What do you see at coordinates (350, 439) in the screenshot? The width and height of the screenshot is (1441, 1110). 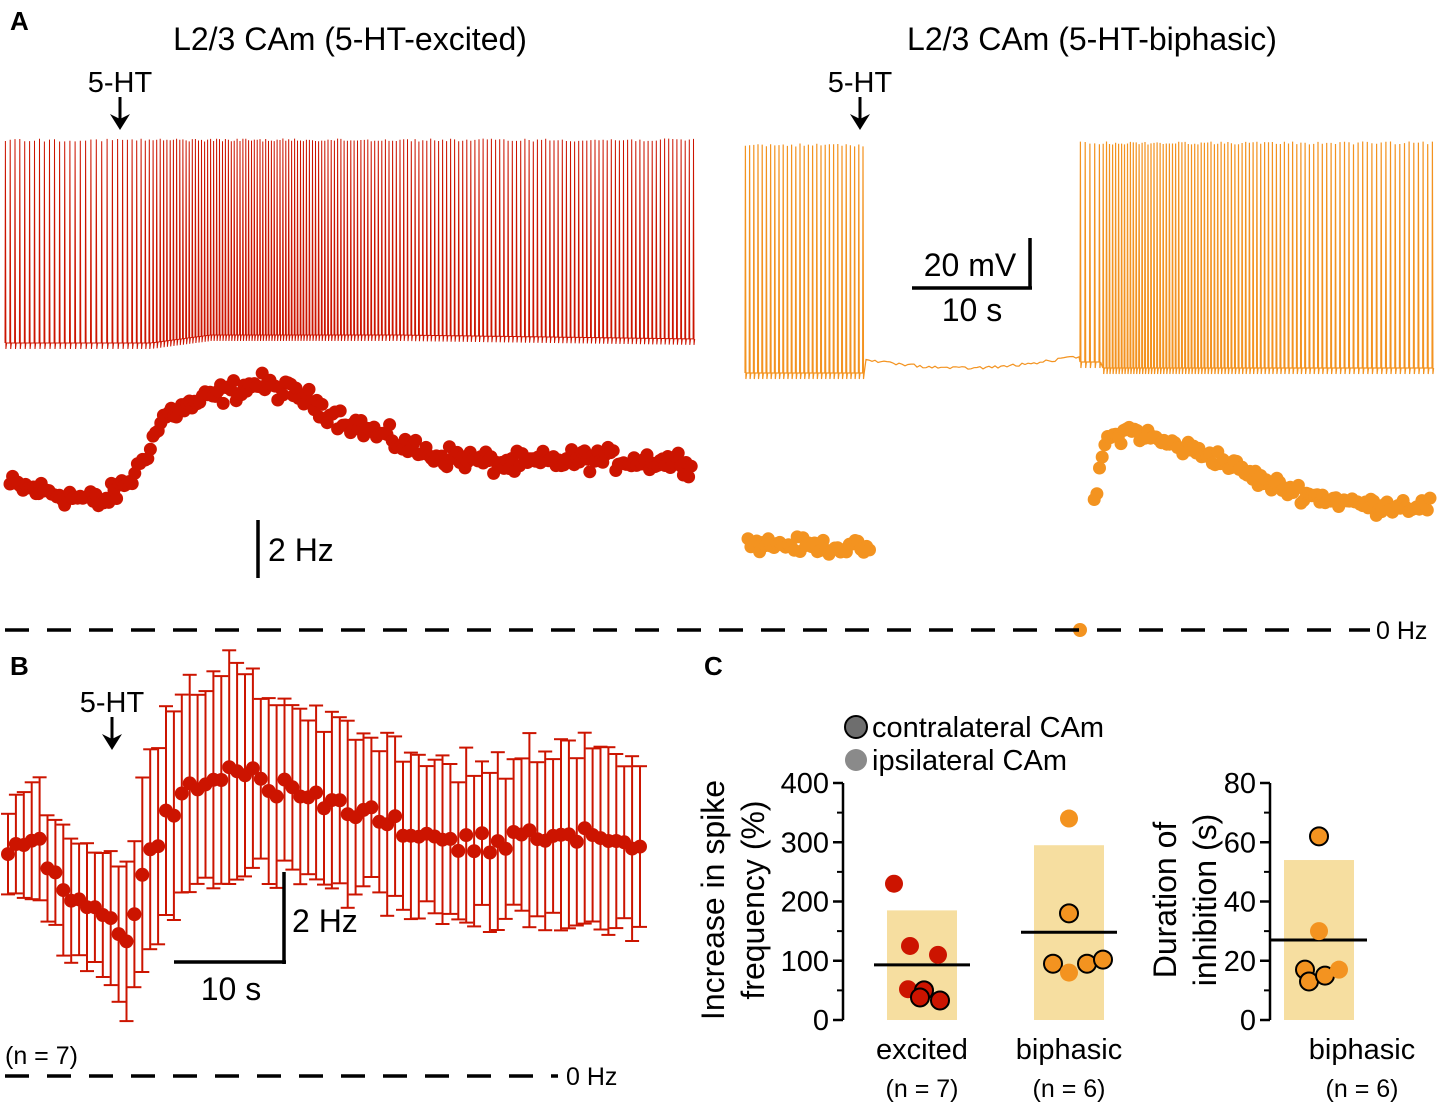 I see `panel-a-left-rate-series` at bounding box center [350, 439].